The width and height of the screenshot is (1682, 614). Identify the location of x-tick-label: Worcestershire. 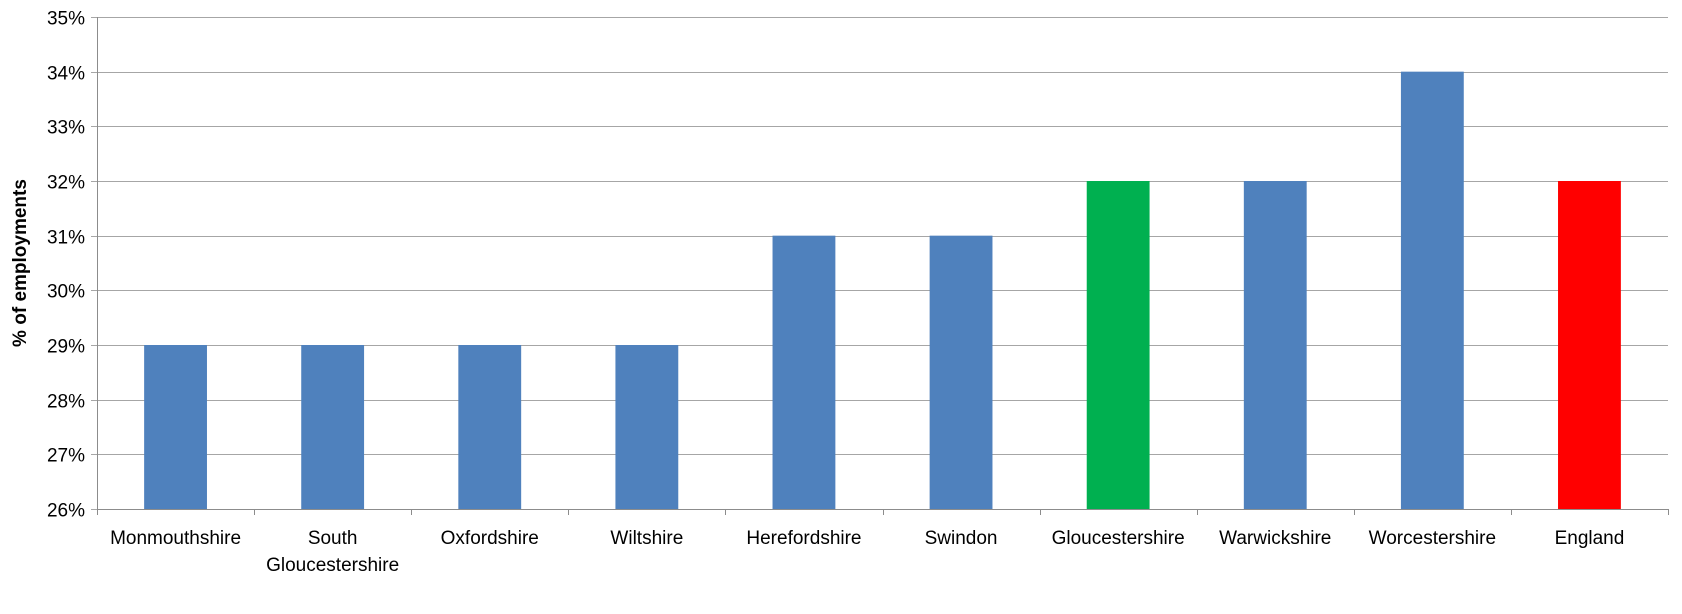
(1432, 538).